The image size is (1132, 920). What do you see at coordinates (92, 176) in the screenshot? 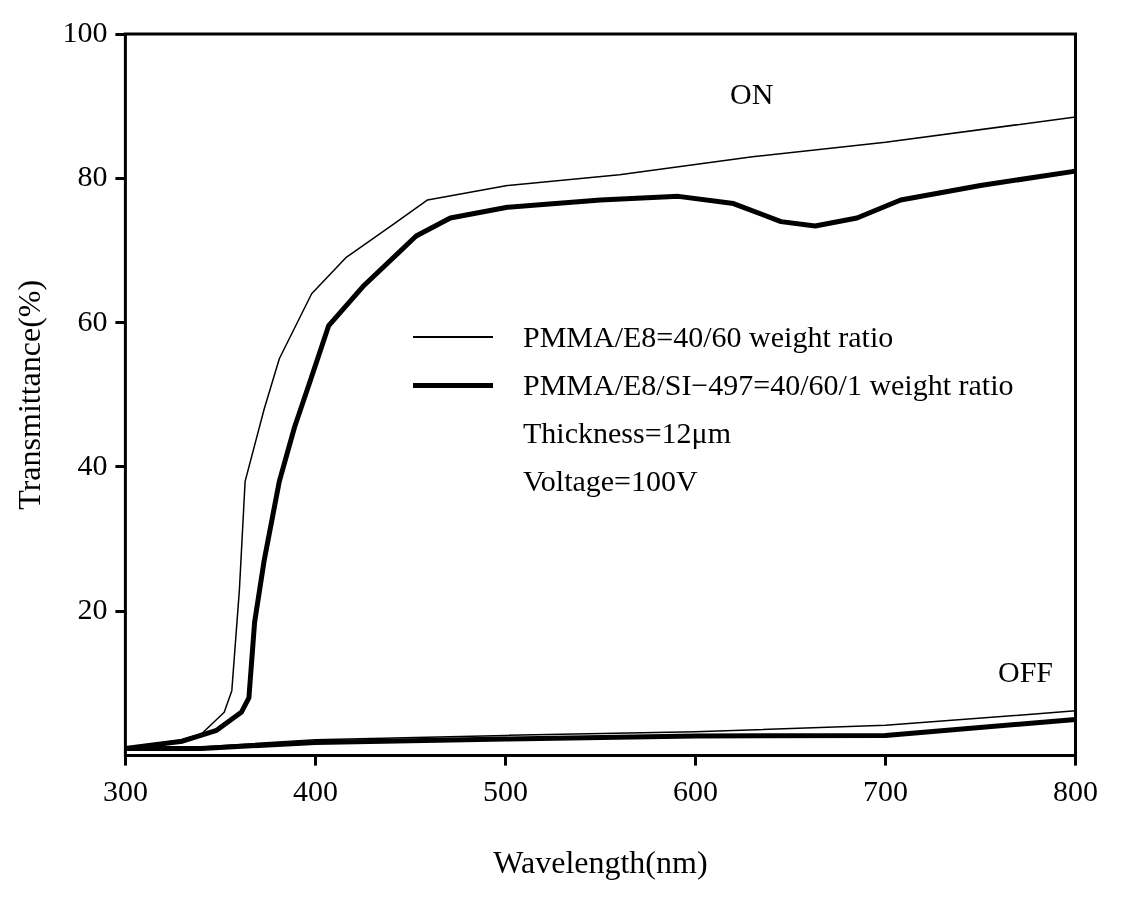
I see `y-tick-label: 80` at bounding box center [92, 176].